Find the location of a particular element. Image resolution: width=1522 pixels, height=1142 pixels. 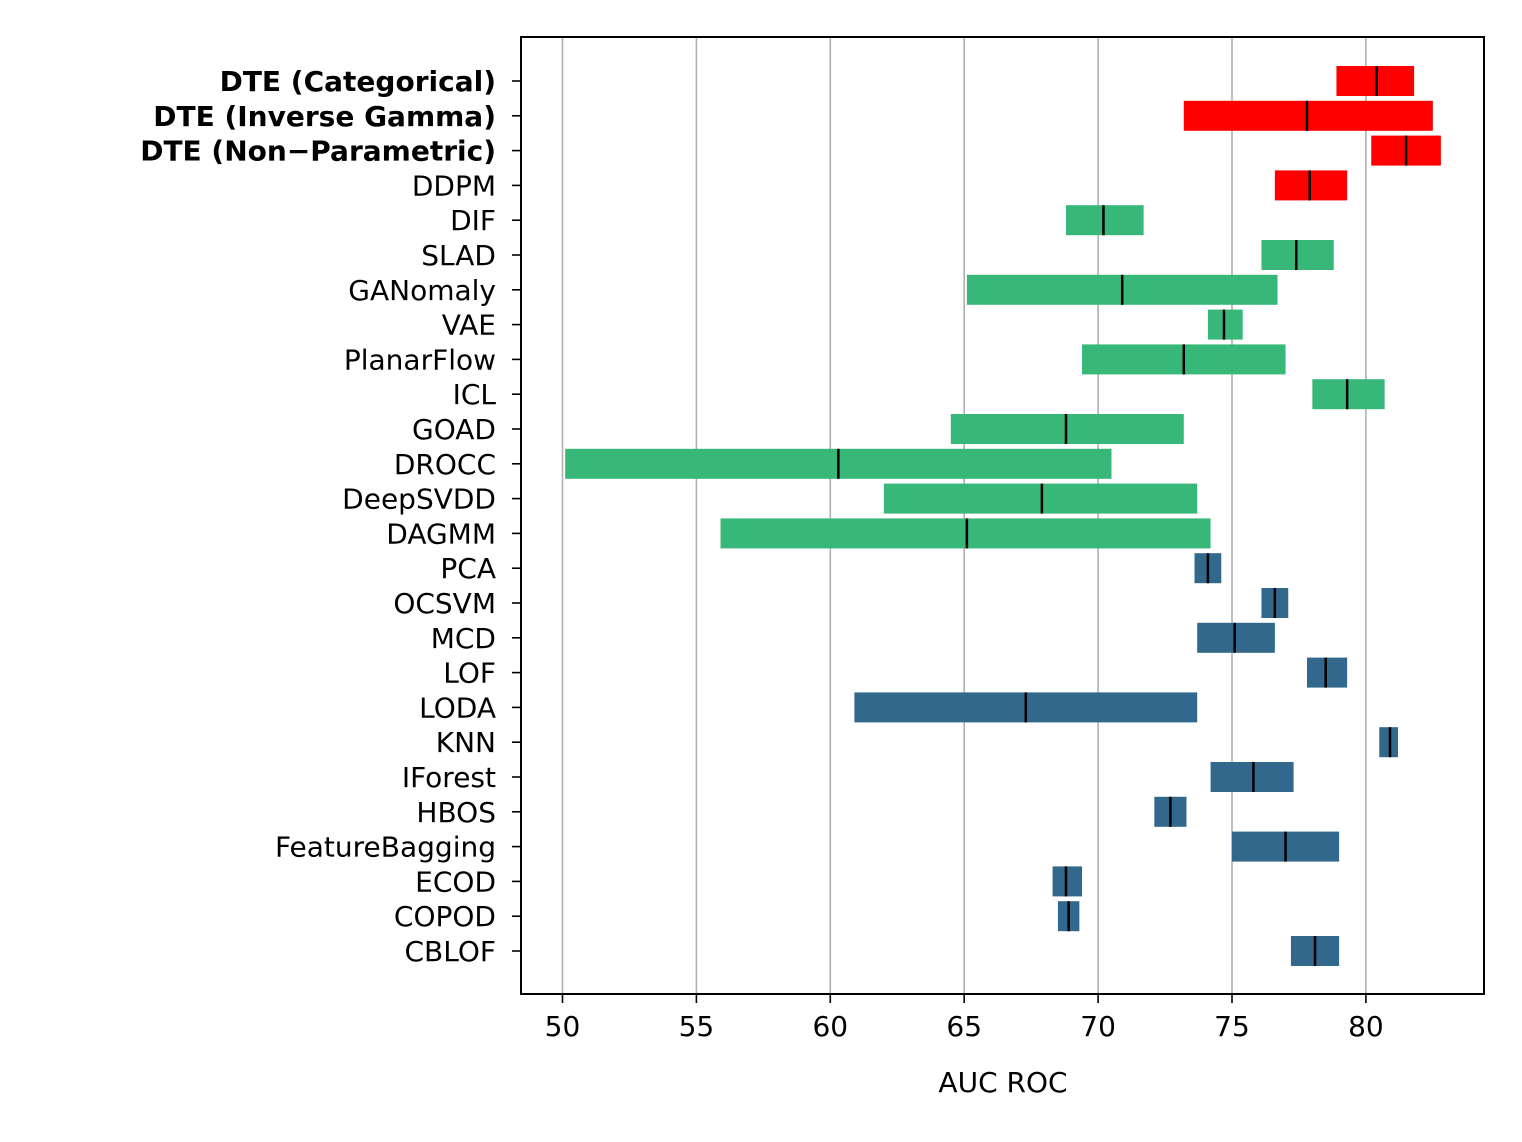

x-tick-label: 75 is located at coordinates (1232, 1026).